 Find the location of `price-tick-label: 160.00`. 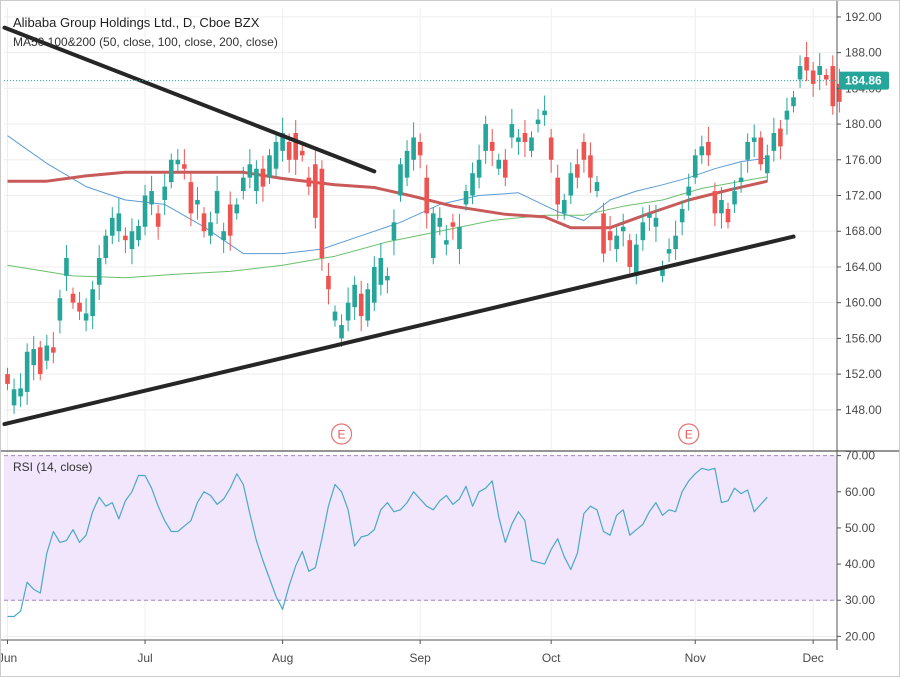

price-tick-label: 160.00 is located at coordinates (863, 303).